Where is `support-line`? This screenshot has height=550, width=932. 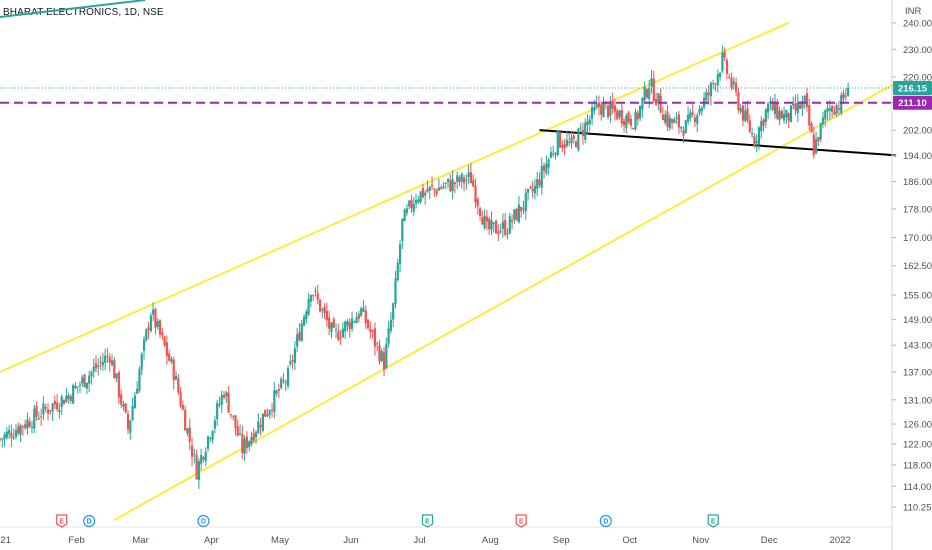
support-line is located at coordinates (718, 143).